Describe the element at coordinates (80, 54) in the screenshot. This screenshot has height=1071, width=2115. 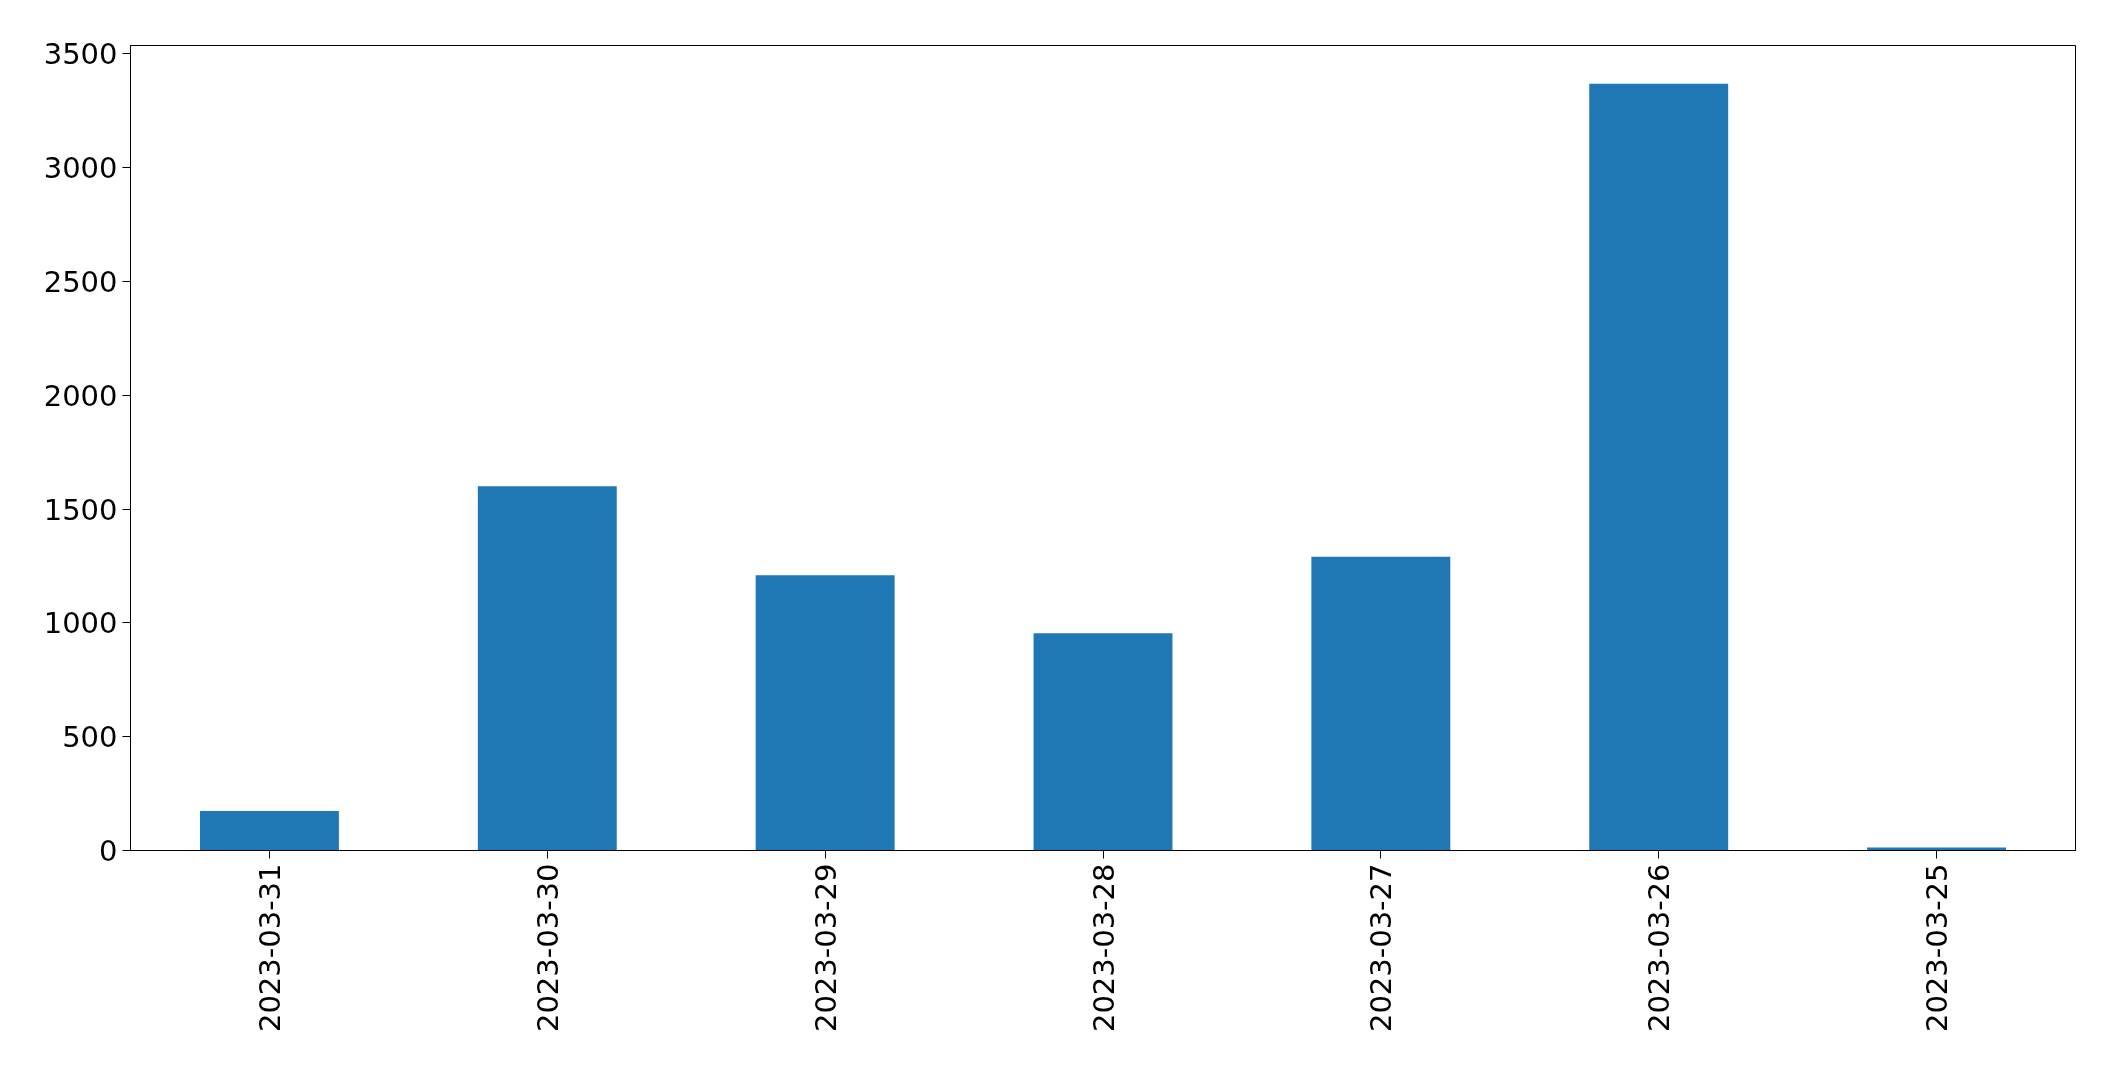
I see `y-tick-label: 3500` at that location.